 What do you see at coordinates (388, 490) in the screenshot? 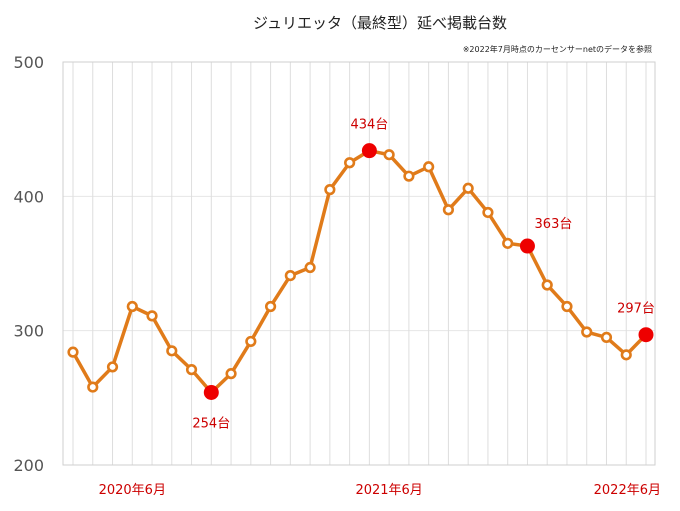
I see `x-tick-label: 2021年6月` at bounding box center [388, 490].